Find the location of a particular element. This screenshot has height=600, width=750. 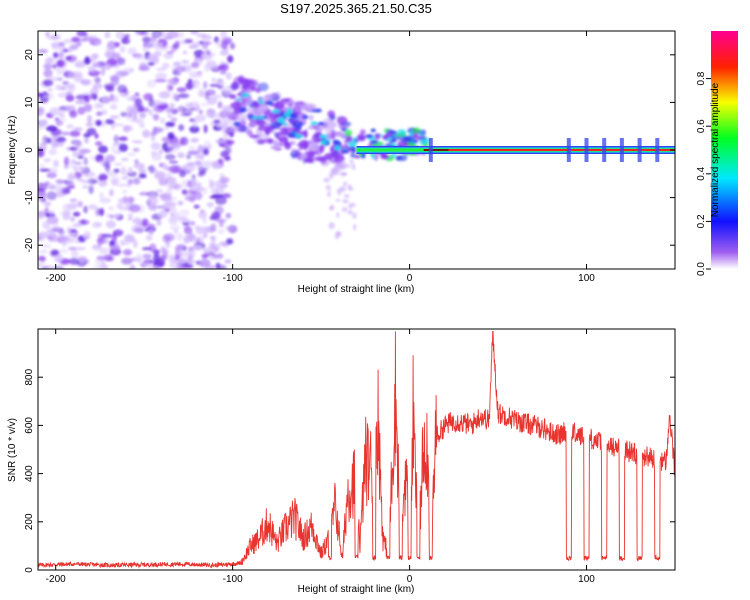

colorbar-tick-label: 0.2 is located at coordinates (701, 221).